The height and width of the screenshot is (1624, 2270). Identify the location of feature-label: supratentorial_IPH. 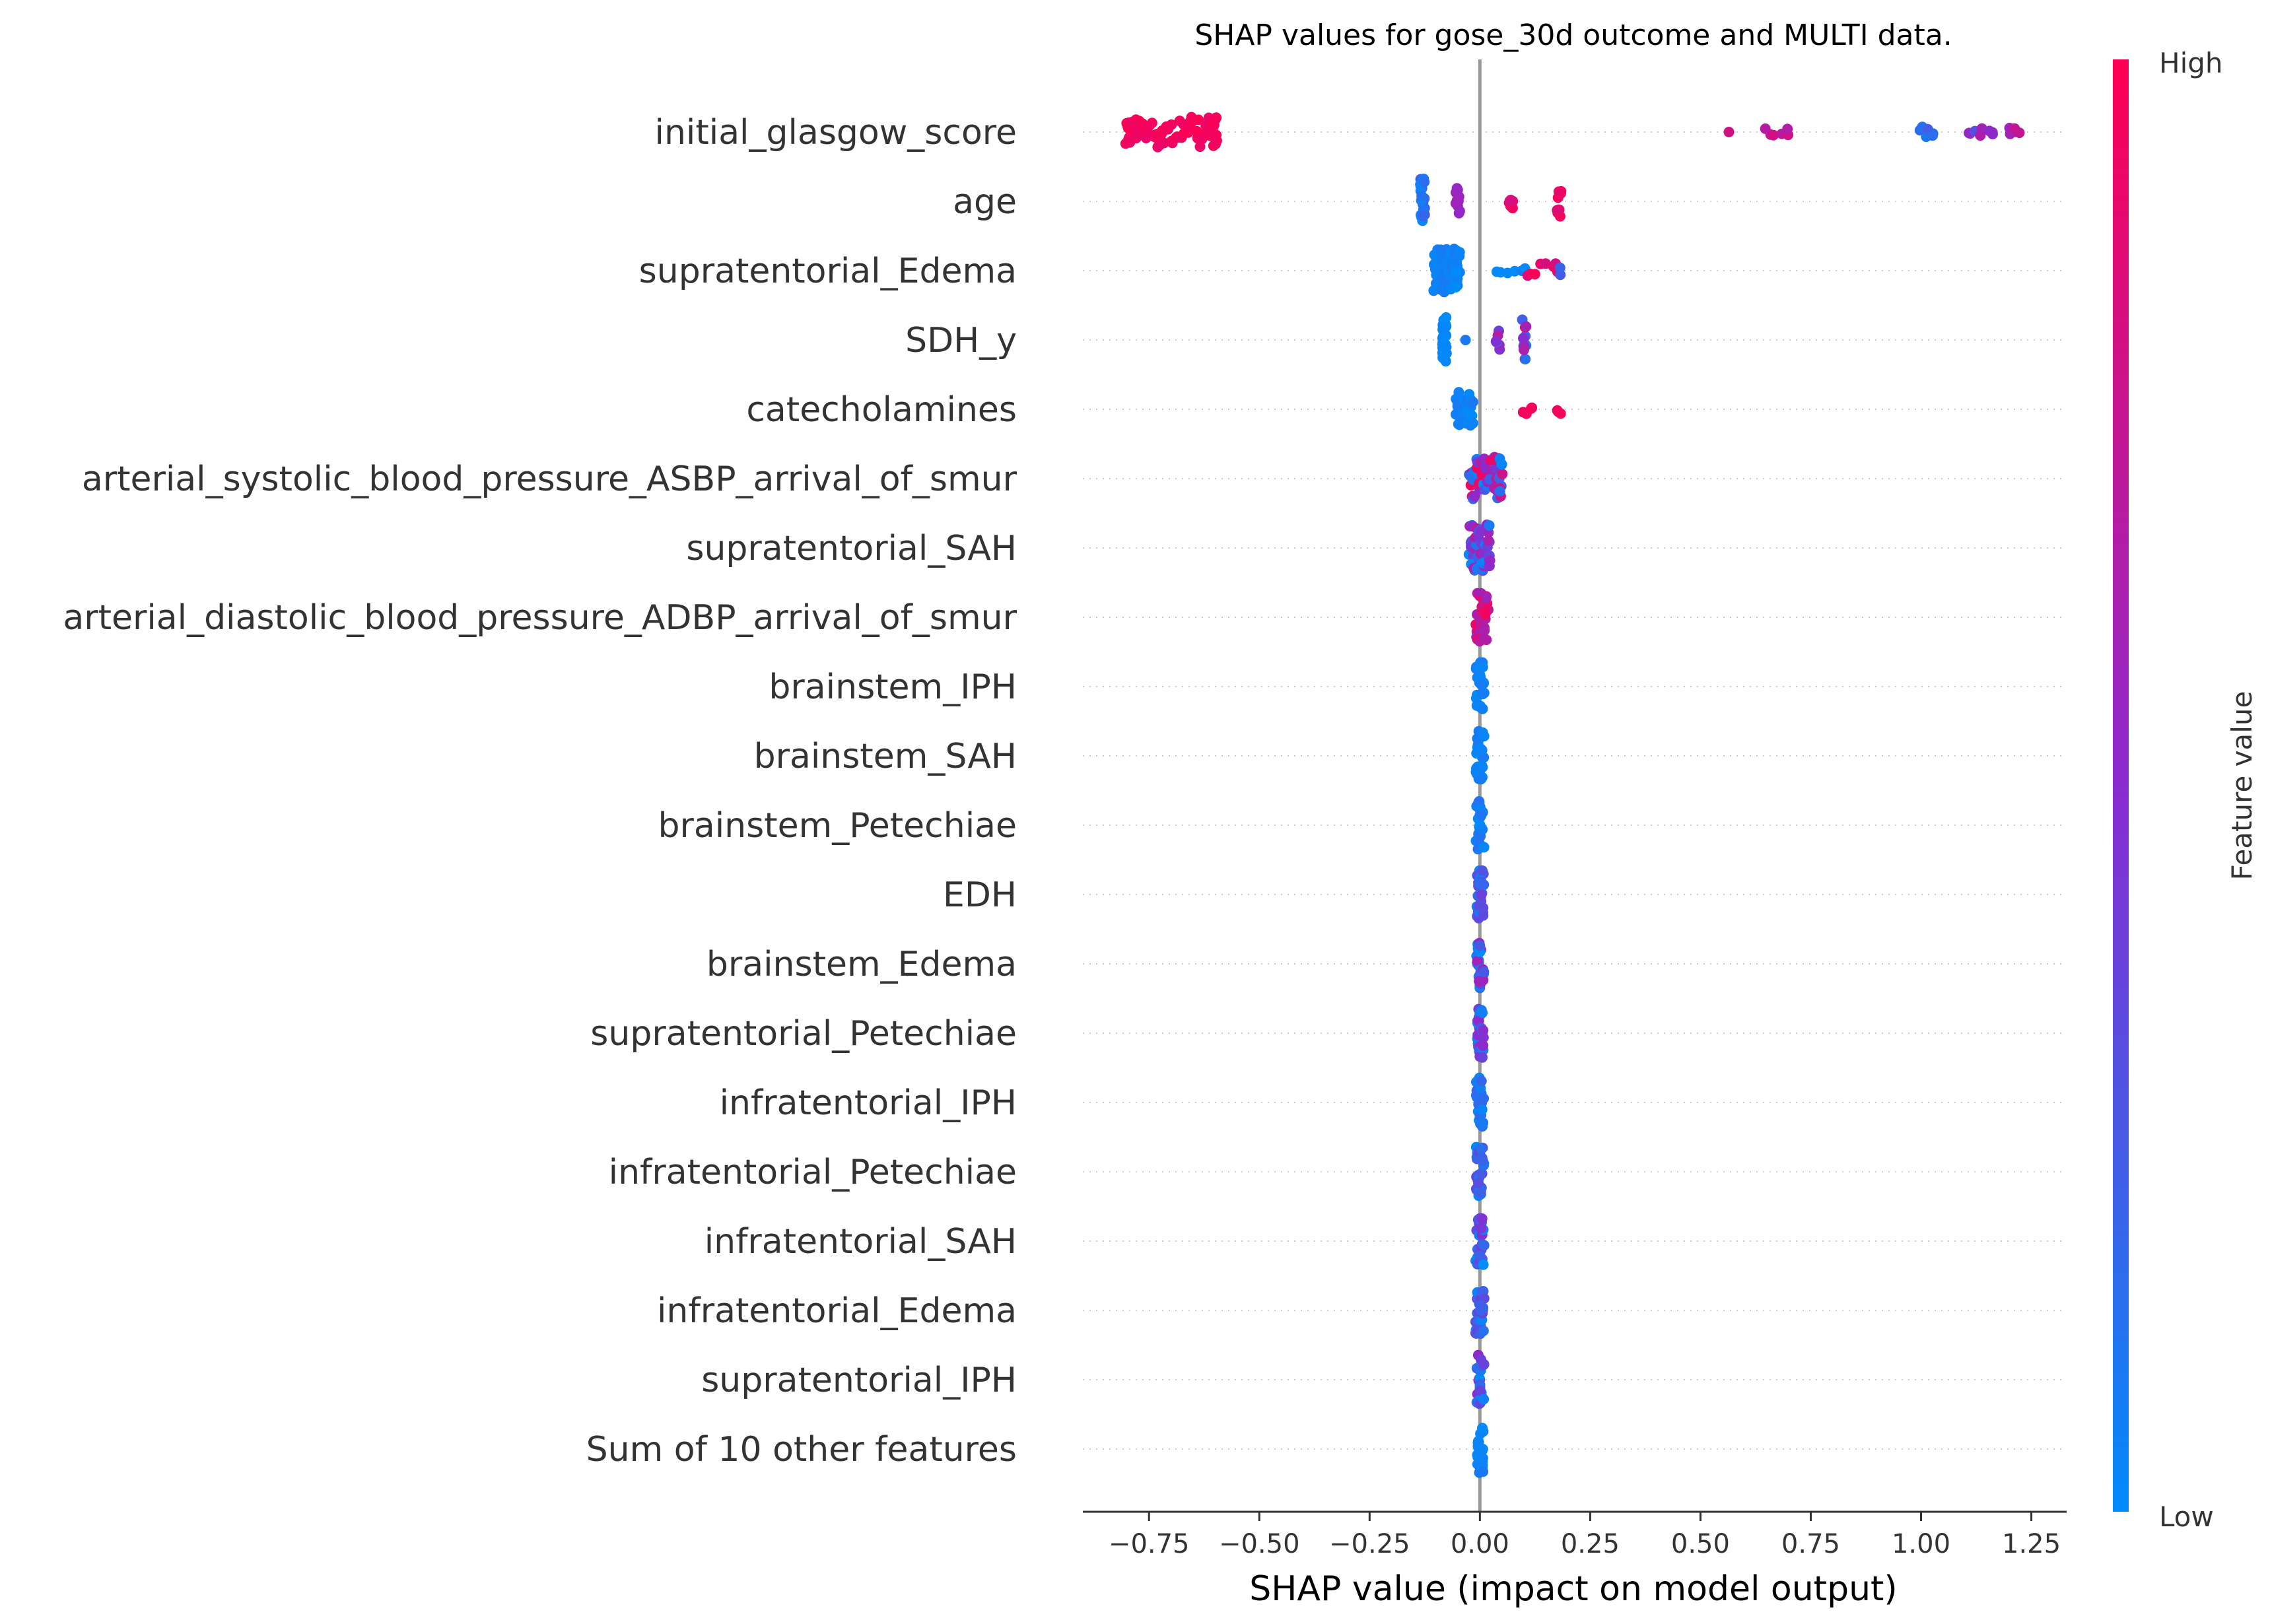
(859, 1380).